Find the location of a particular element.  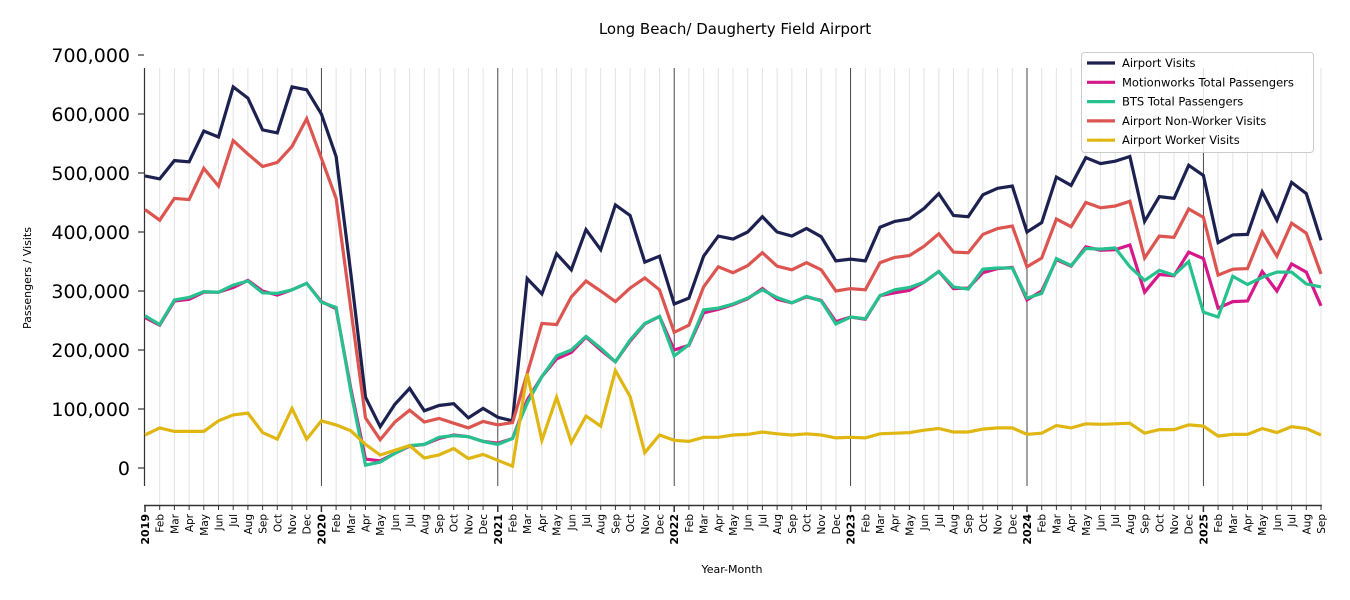

x-tick-year-label: 2023 is located at coordinates (851, 529).